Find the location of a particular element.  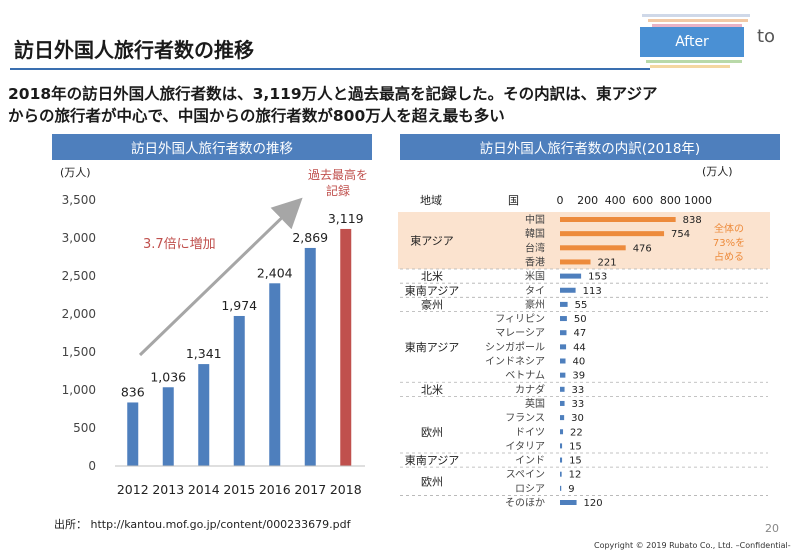

bar-ドイツ is located at coordinates (562, 432).